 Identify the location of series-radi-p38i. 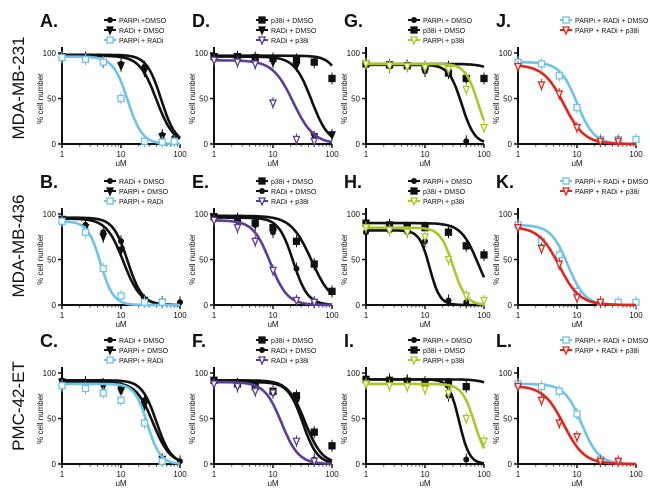
(271, 422).